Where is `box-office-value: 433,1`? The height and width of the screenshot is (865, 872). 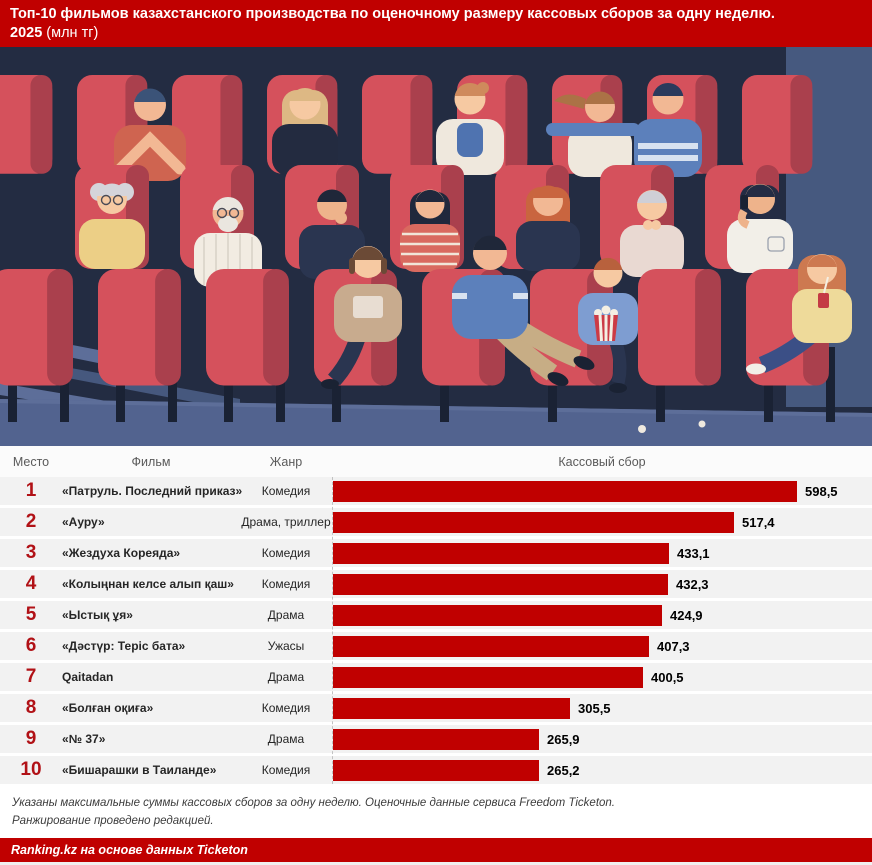 box-office-value: 433,1 is located at coordinates (693, 553).